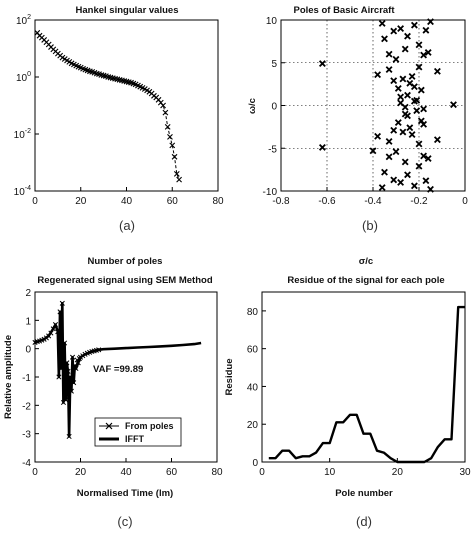  Describe the element at coordinates (28, 350) in the screenshot. I see `panel-c-y-tick-label-4: 0` at that location.